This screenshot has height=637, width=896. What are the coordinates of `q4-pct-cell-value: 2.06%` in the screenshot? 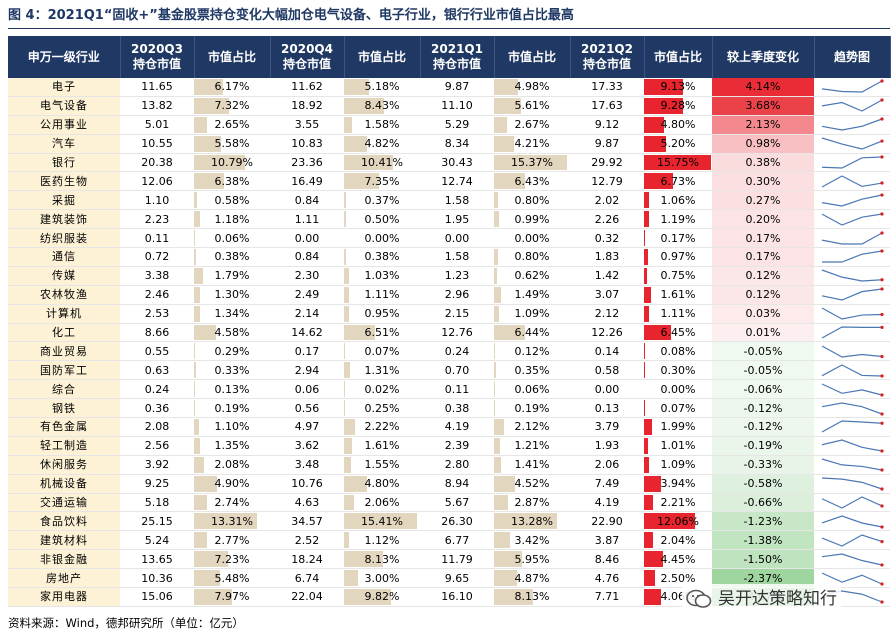 It's located at (382, 503).